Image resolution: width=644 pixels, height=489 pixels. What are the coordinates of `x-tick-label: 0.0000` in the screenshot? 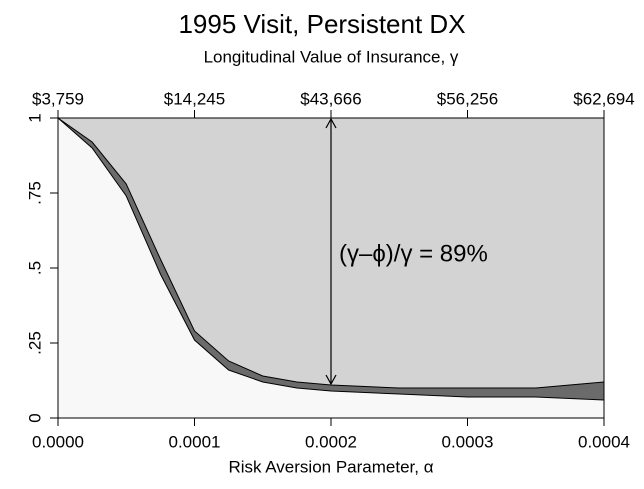 It's located at (58, 441).